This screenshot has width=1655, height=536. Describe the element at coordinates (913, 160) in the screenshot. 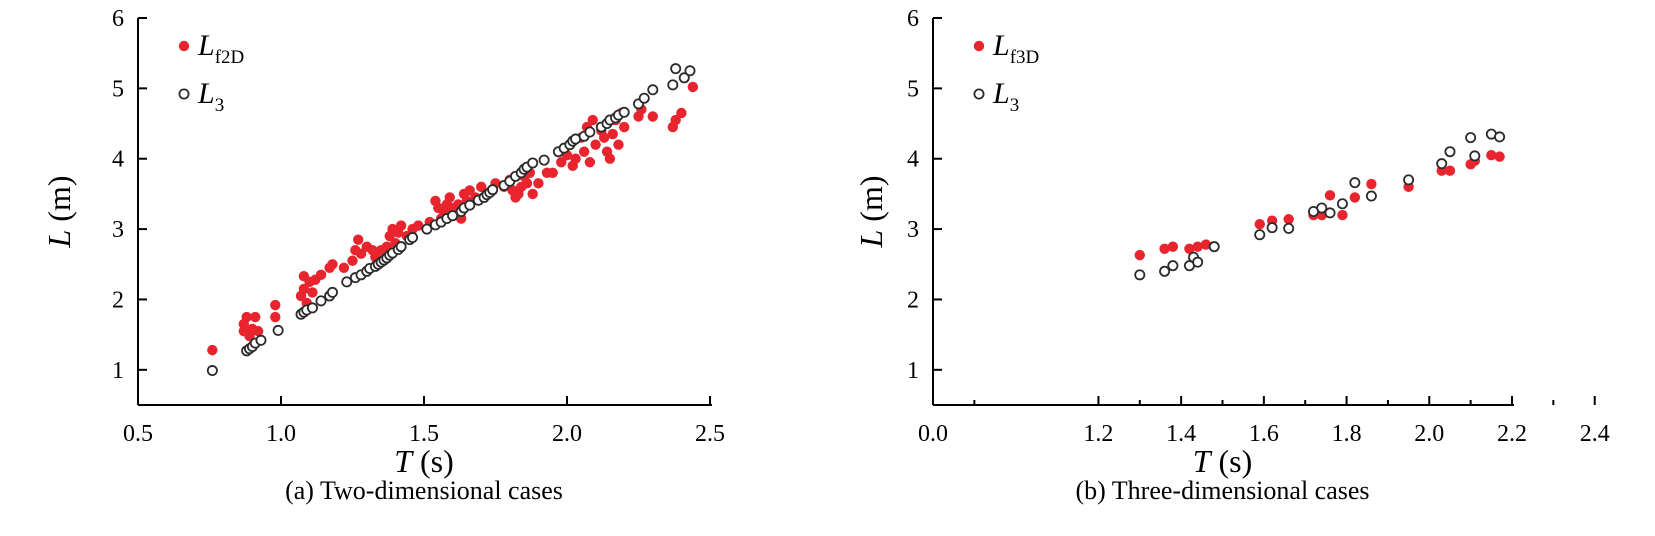

I see `y-tick-label: 4` at that location.